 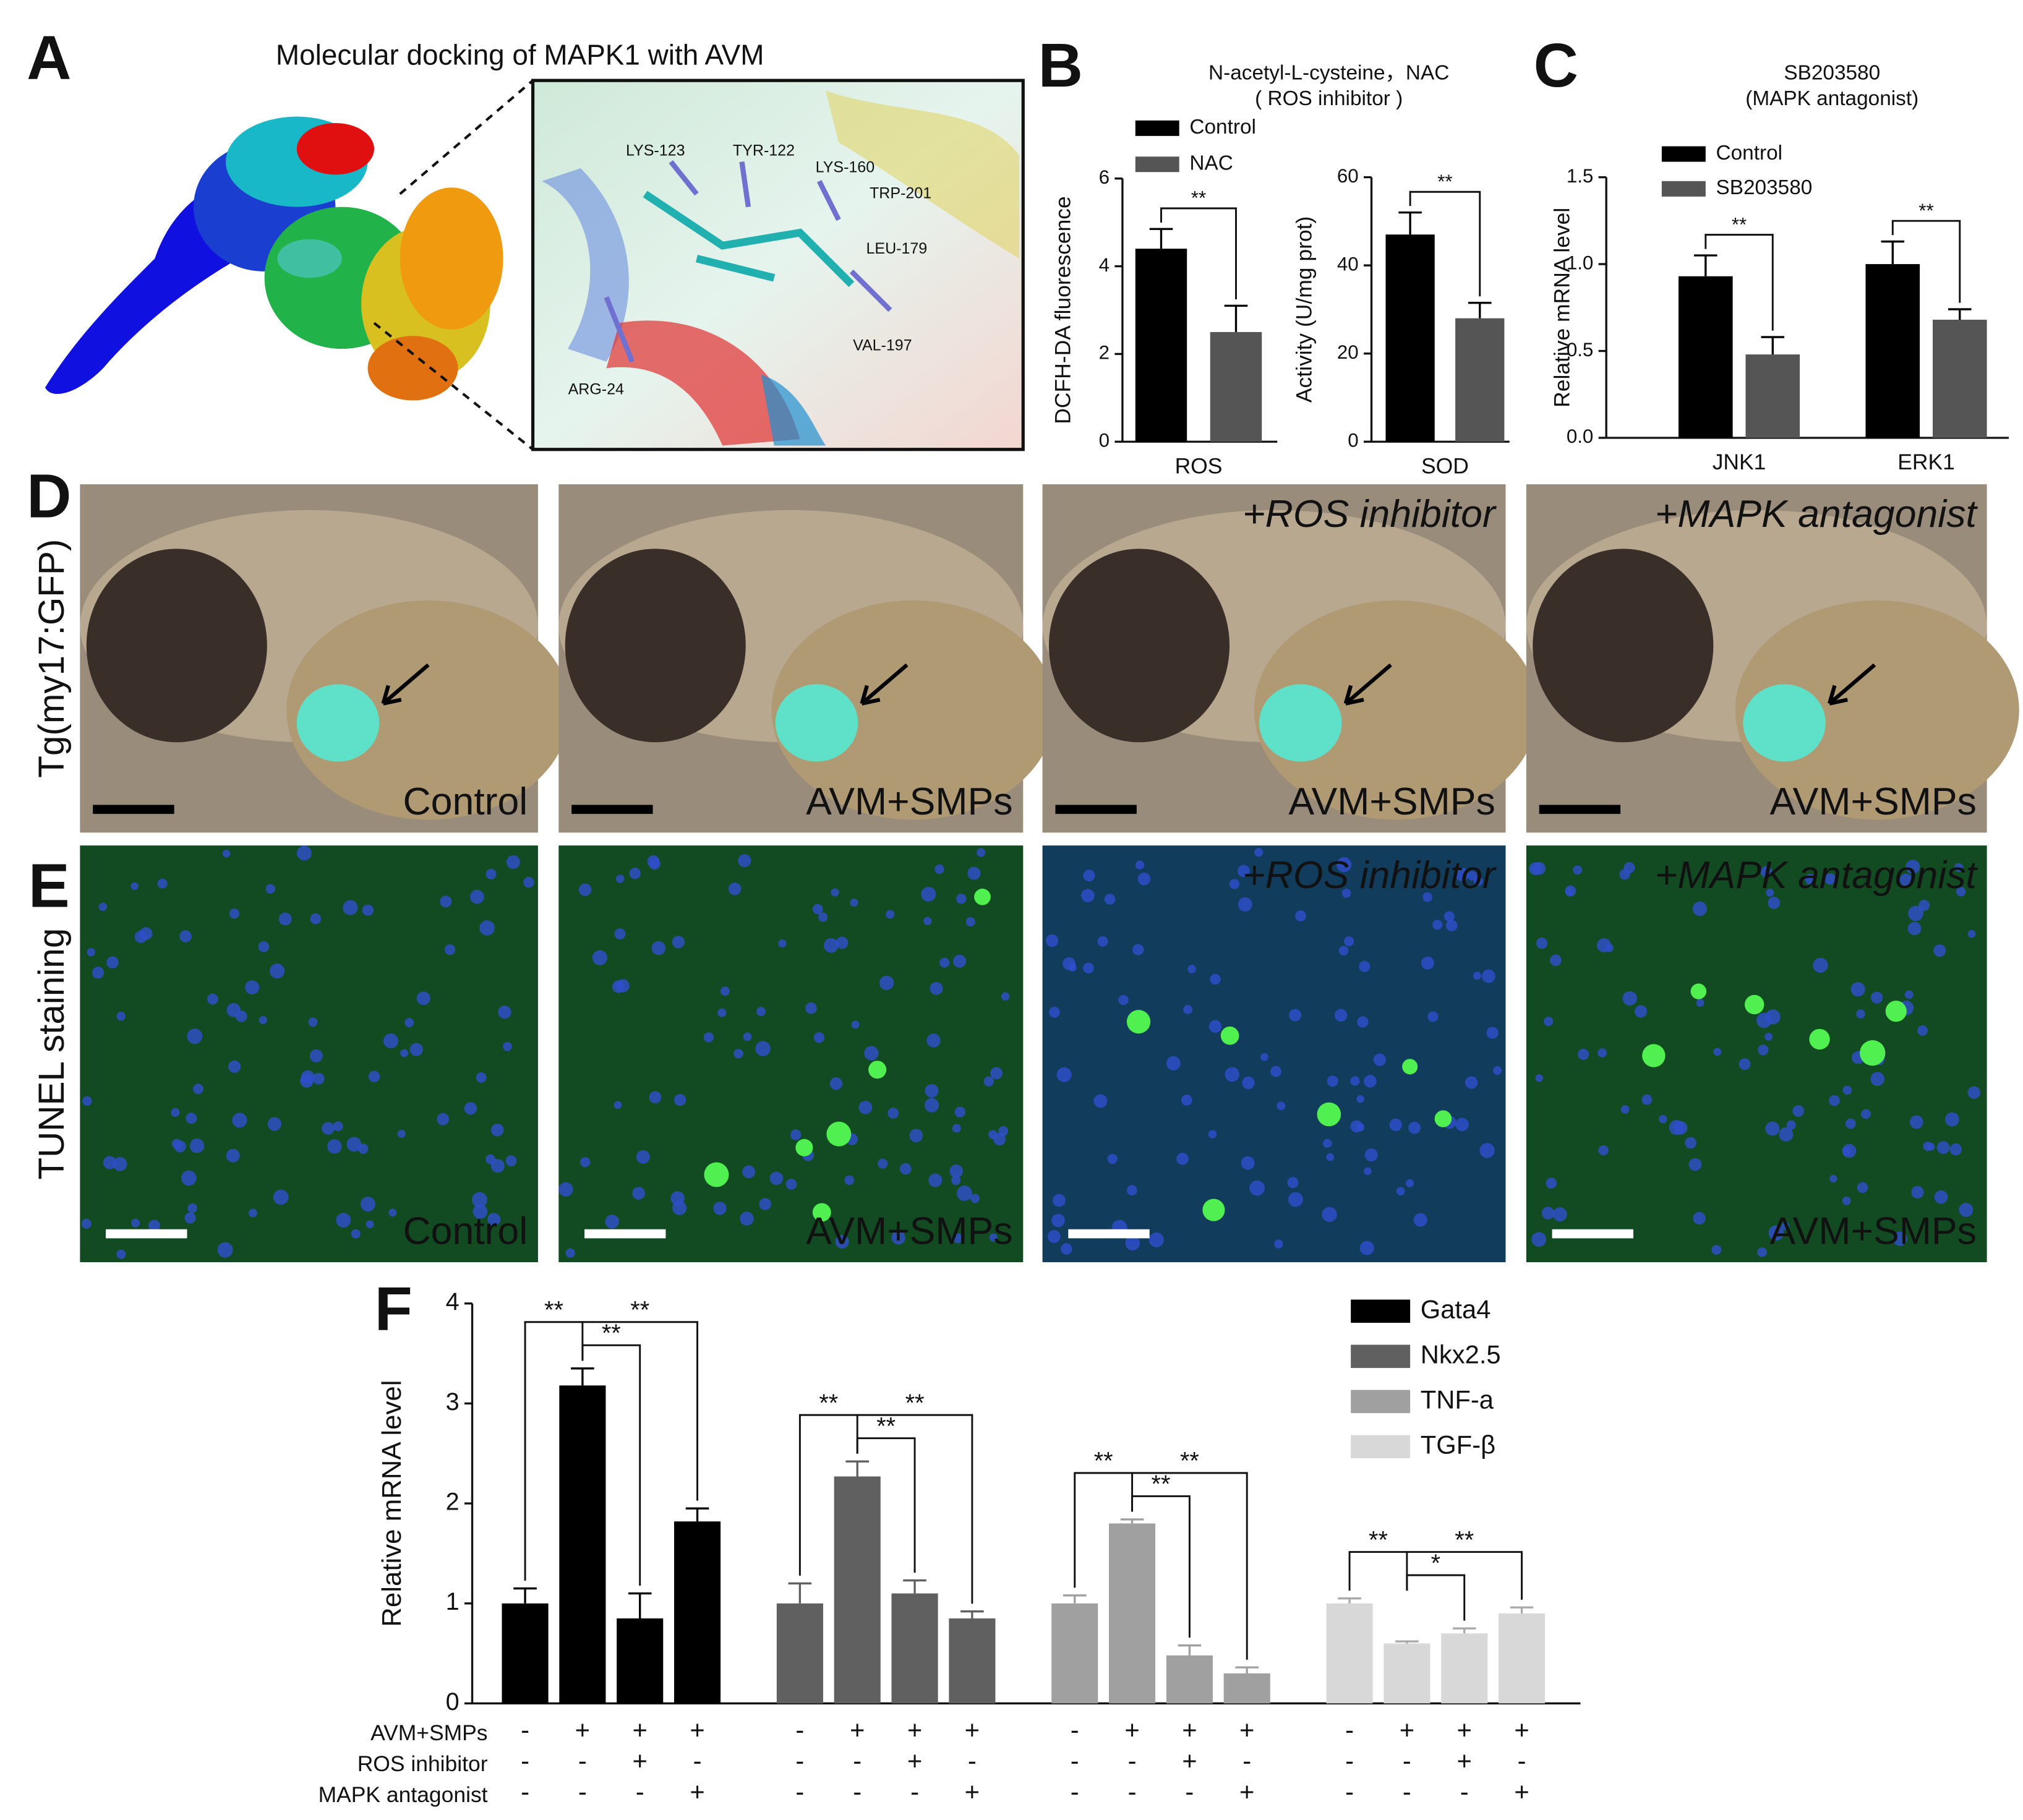 What do you see at coordinates (428, 1732) in the screenshot?
I see `treatment-name: AVM+SMPs` at bounding box center [428, 1732].